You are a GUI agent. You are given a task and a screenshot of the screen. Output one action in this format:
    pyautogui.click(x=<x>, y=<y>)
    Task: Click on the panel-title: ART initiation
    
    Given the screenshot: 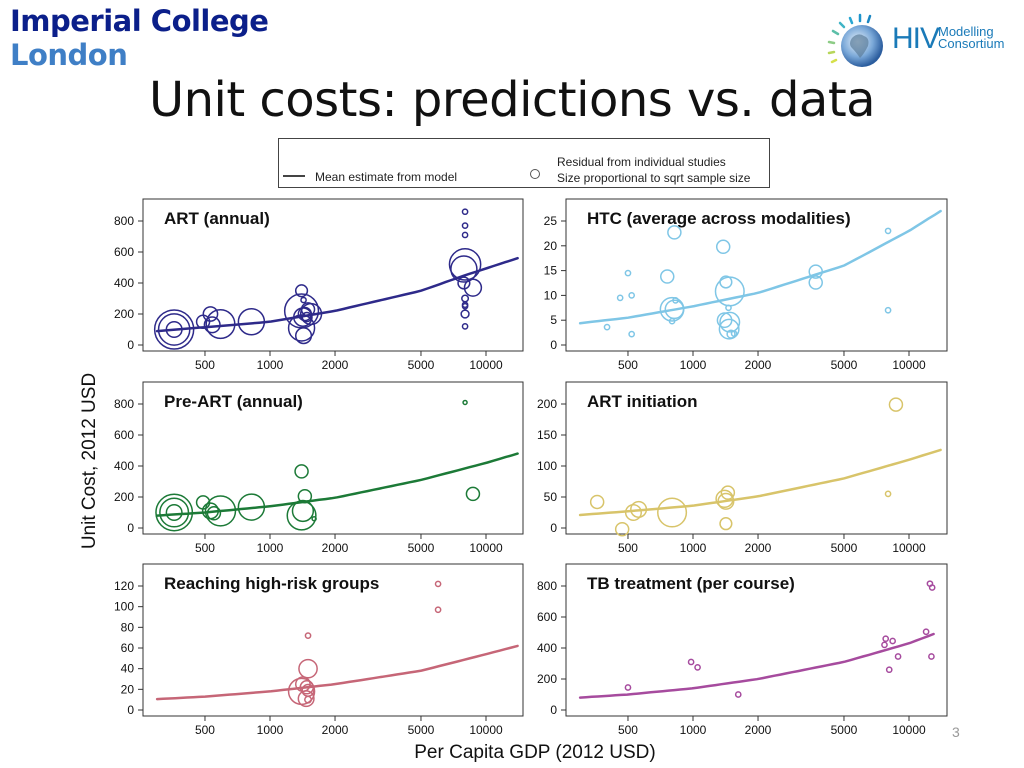 What is the action you would take?
    pyautogui.click(x=642, y=401)
    